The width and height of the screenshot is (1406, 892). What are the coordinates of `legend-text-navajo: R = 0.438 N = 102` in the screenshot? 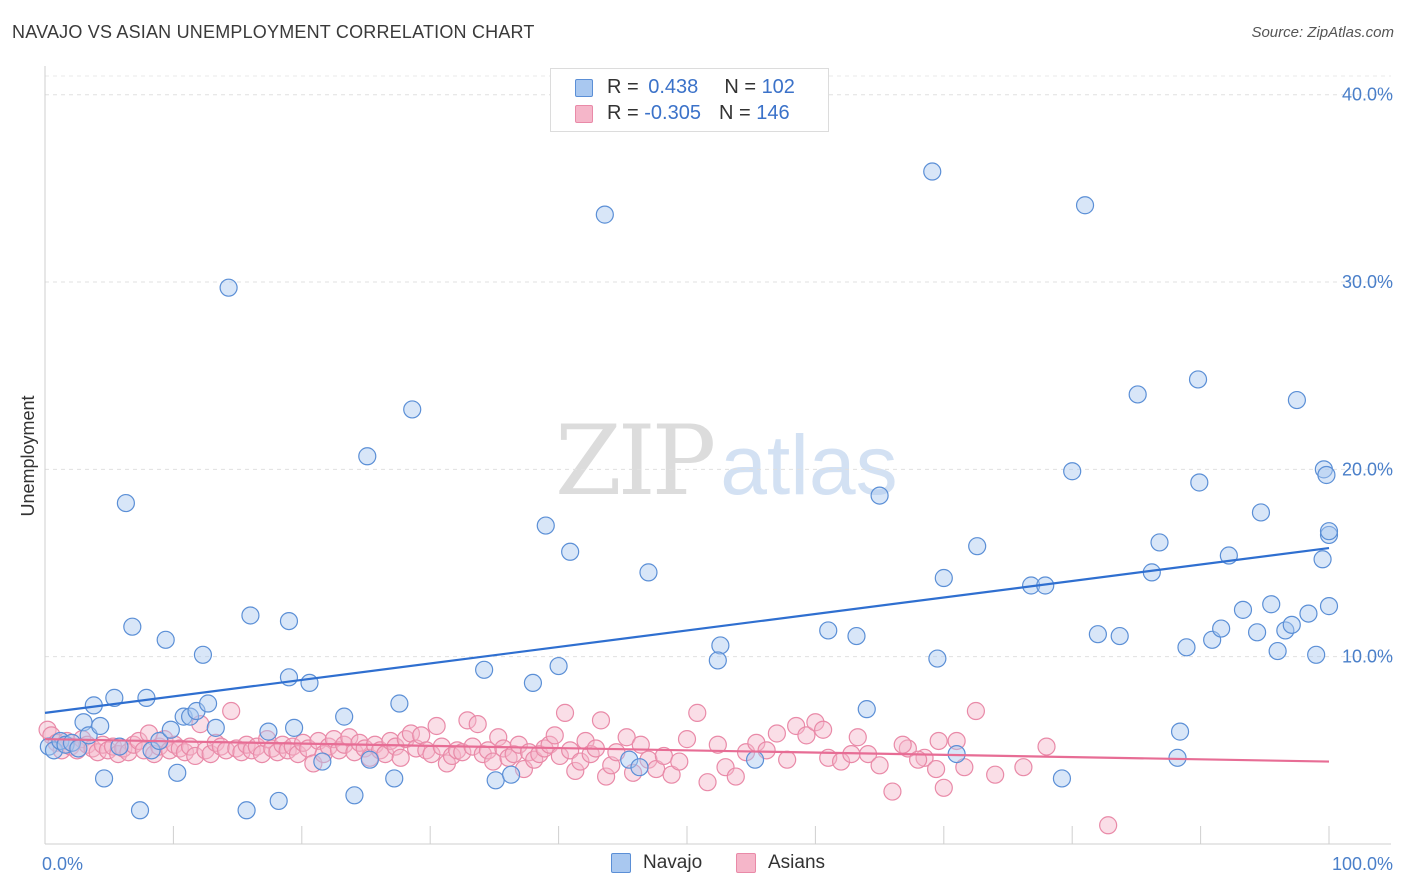 It's located at (701, 87).